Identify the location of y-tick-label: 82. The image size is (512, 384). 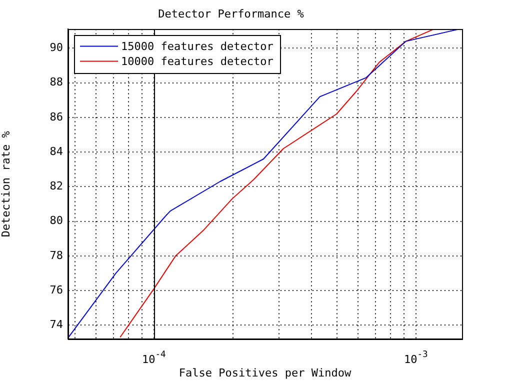
(56, 186).